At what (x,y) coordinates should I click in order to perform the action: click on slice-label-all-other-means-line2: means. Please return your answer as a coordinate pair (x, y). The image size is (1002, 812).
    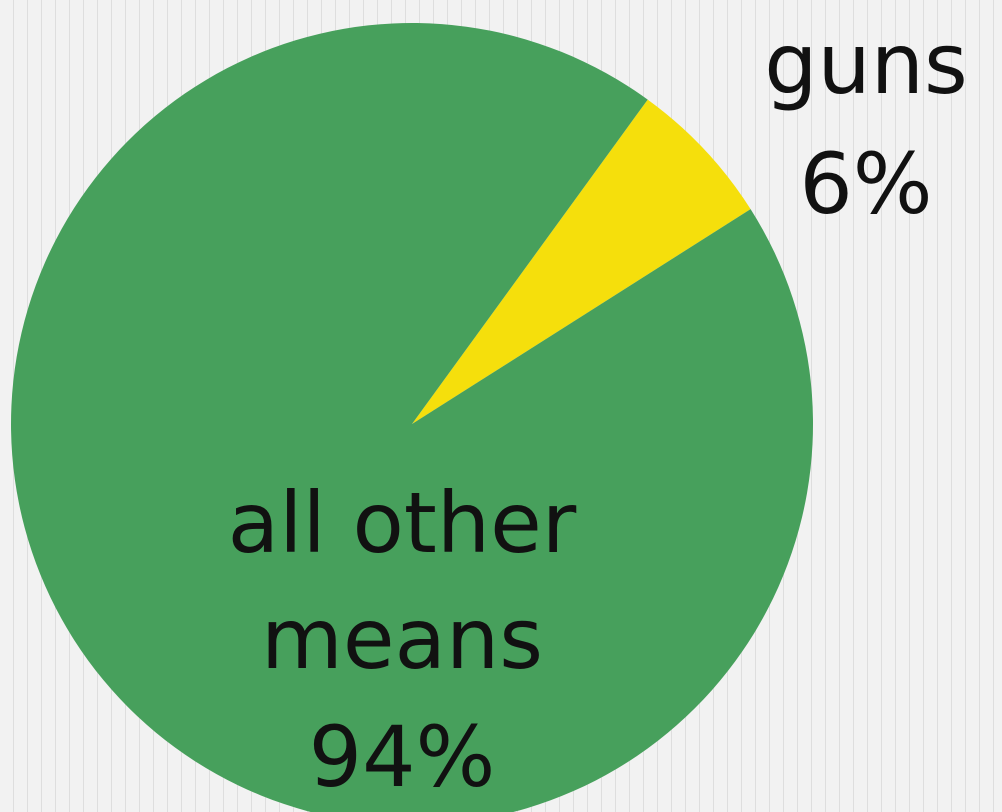
    Looking at the image, I should click on (402, 639).